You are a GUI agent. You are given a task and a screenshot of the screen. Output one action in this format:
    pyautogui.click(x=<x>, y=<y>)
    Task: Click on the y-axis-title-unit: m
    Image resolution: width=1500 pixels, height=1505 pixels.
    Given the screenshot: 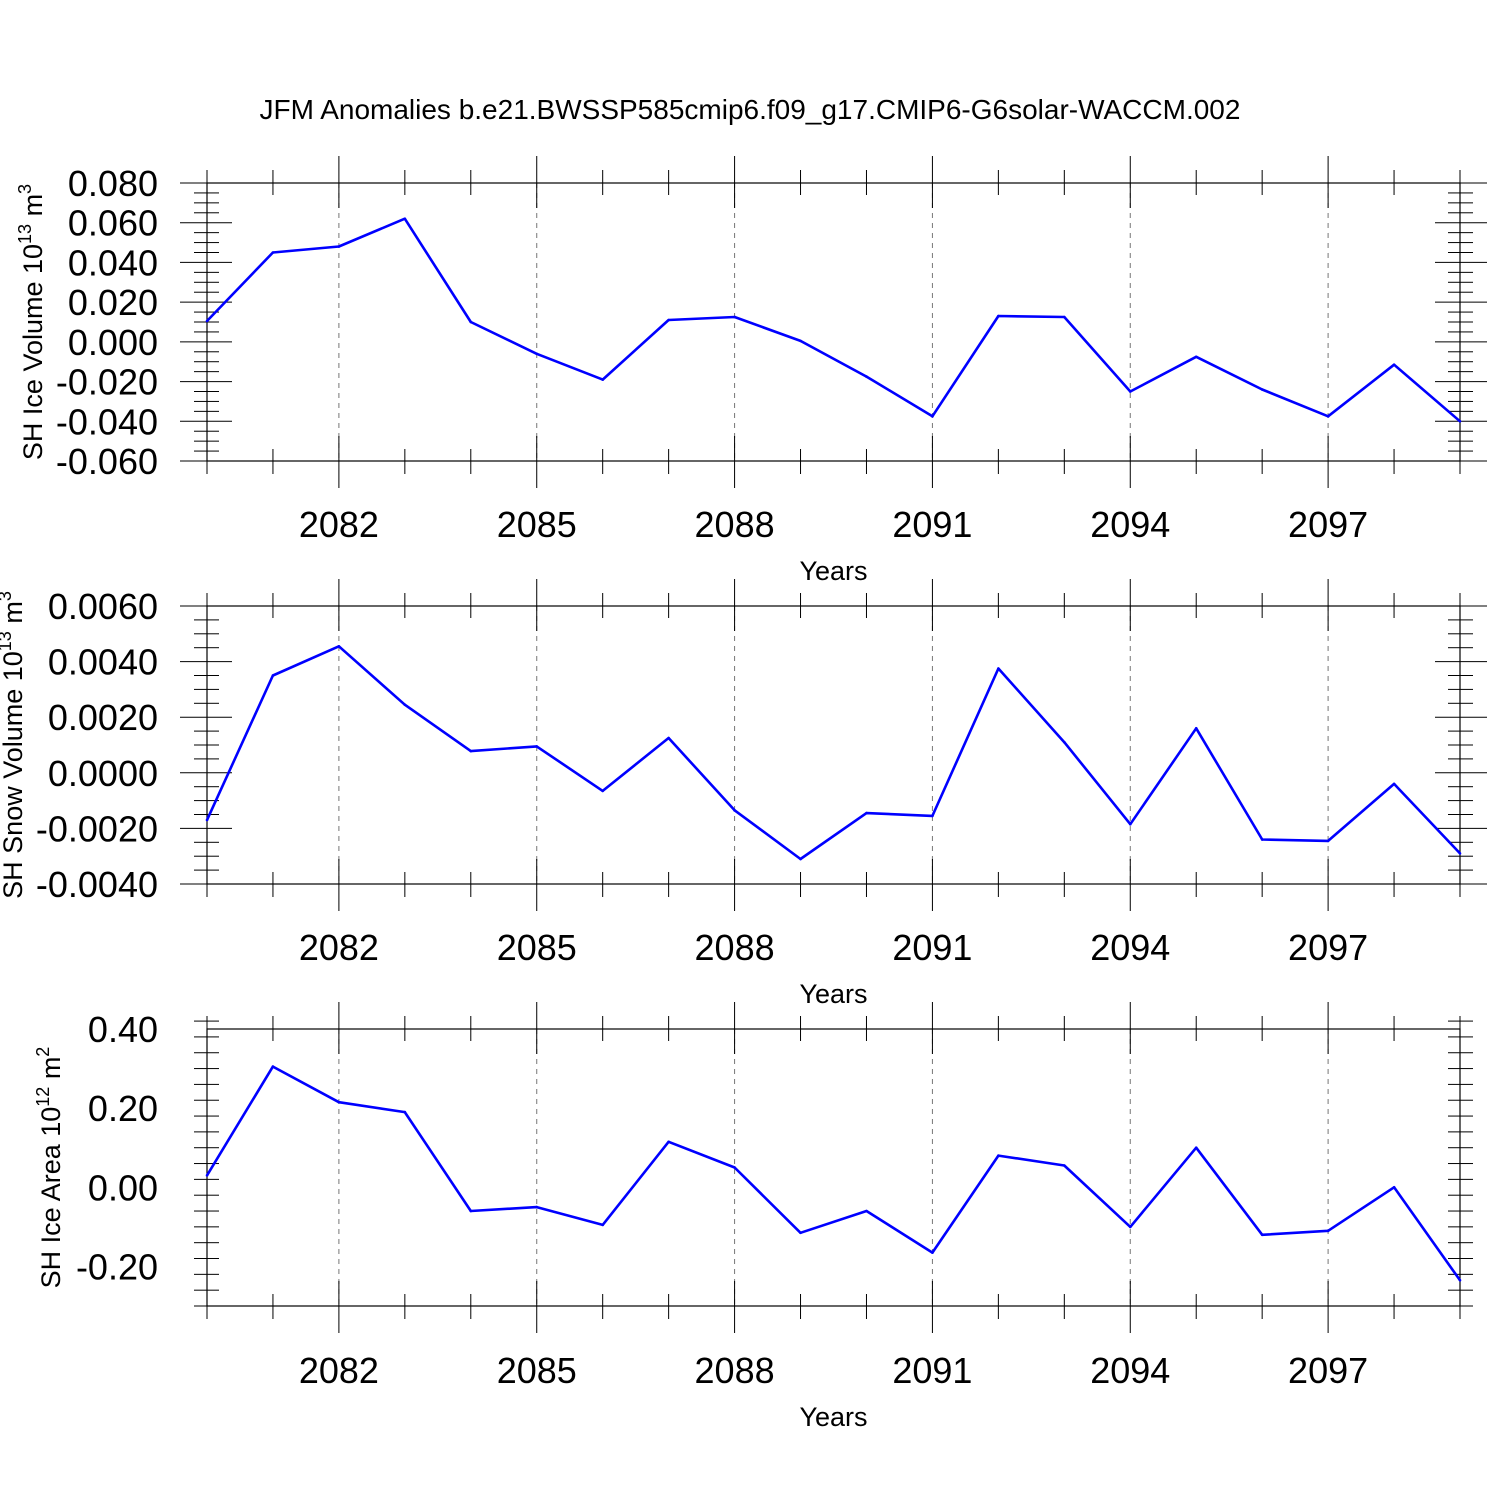 What is the action you would take?
    pyautogui.click(x=14, y=616)
    